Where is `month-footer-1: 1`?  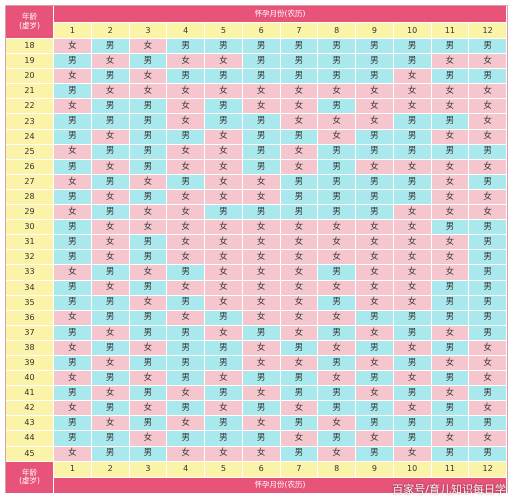
month-footer-1: 1 is located at coordinates (73, 469).